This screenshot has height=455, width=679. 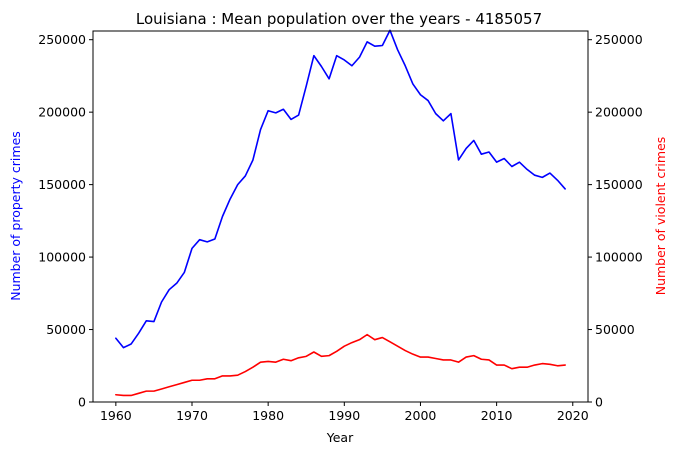 I want to click on x-axis: 1960 1970 1980 1990 2000 2010 2020, so click(x=344, y=412).